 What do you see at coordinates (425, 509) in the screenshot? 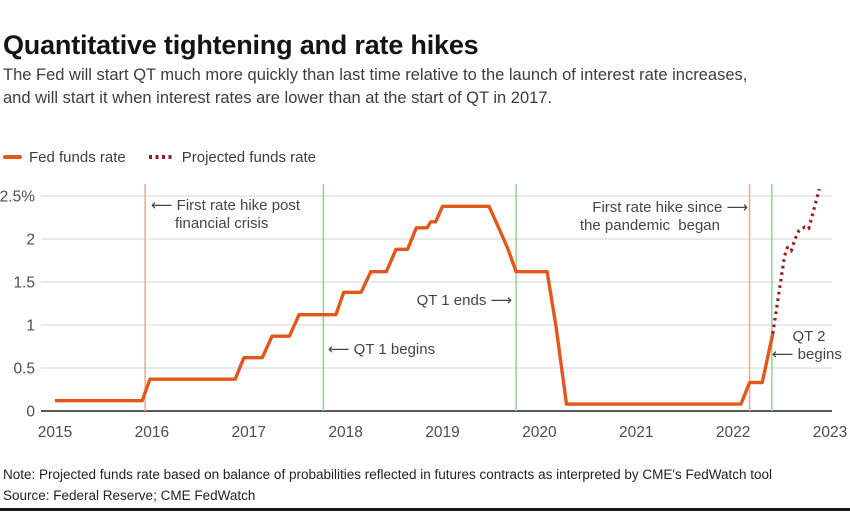
I see `bottom-rule` at bounding box center [425, 509].